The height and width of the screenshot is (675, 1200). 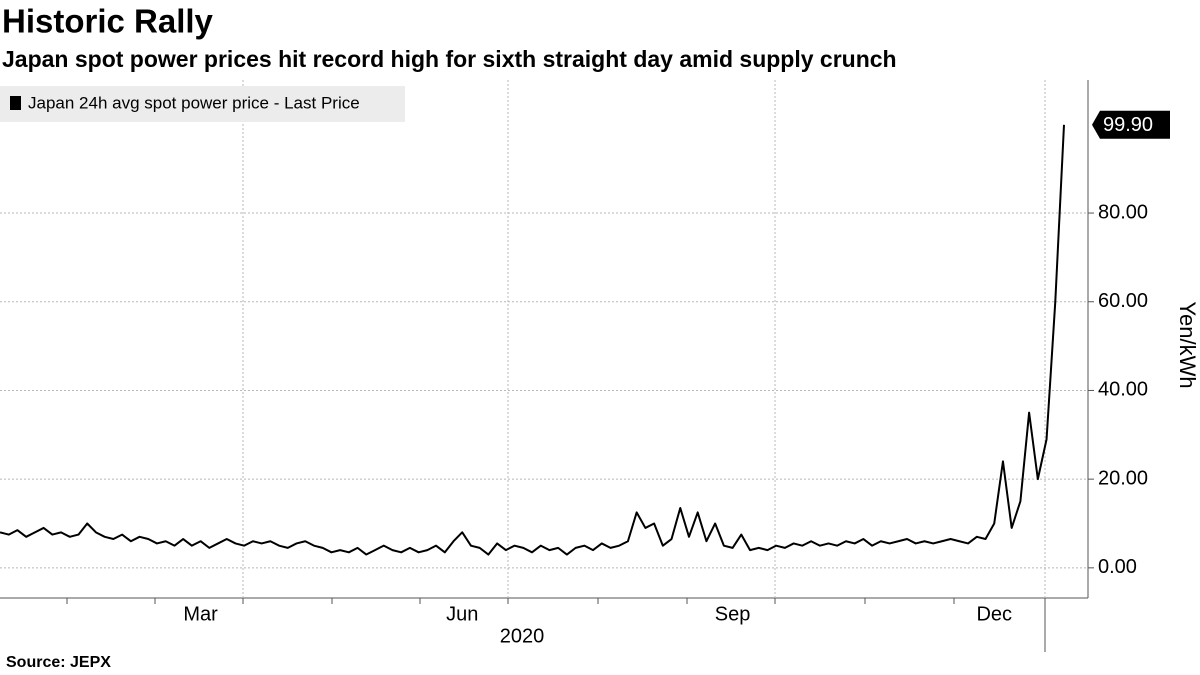 I want to click on x-tick-label: Mar, so click(x=200, y=614).